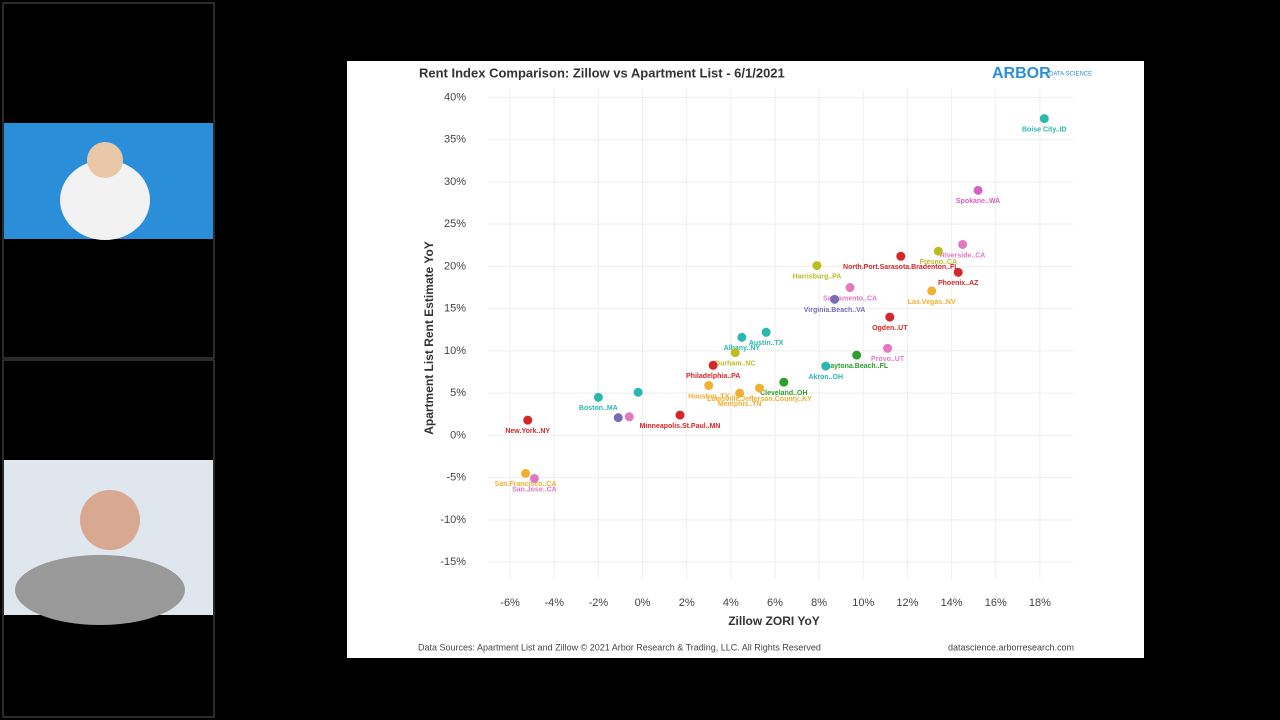  What do you see at coordinates (819, 603) in the screenshot?
I see `x-tick-label: 8%` at bounding box center [819, 603].